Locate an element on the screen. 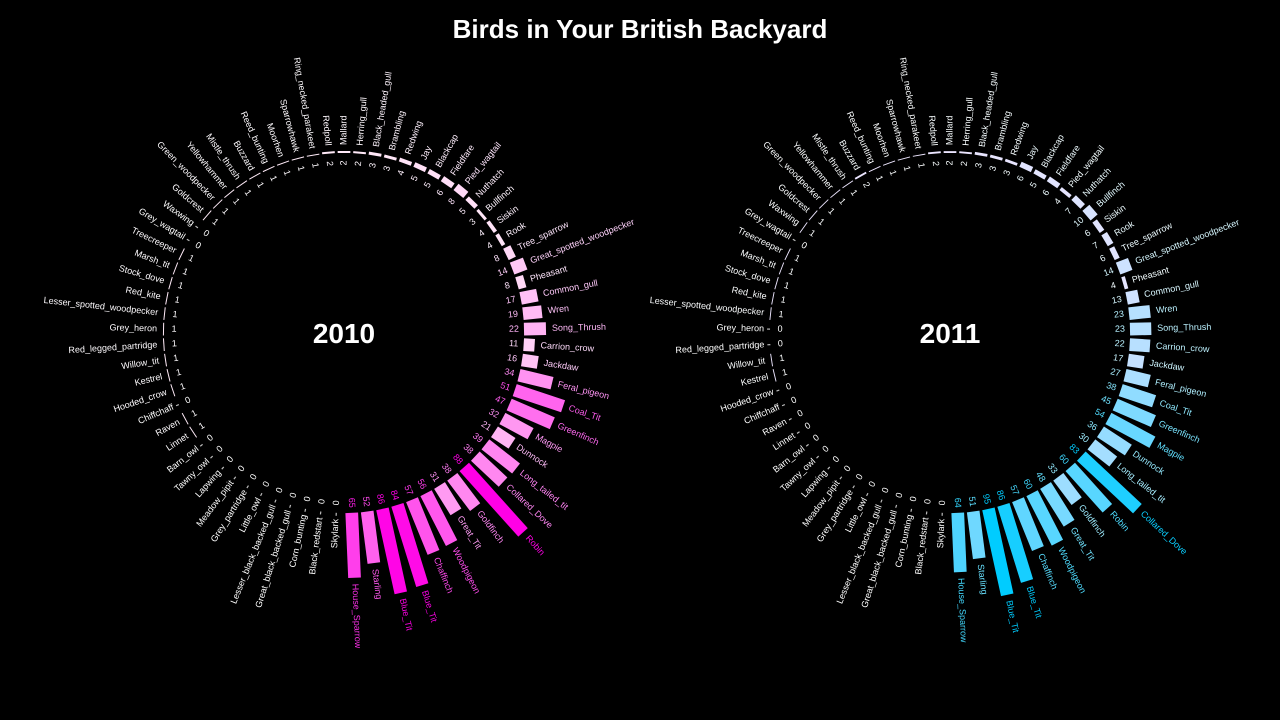 This screenshot has height=720, width=1280. bar-Brambling is located at coordinates (390, 157).